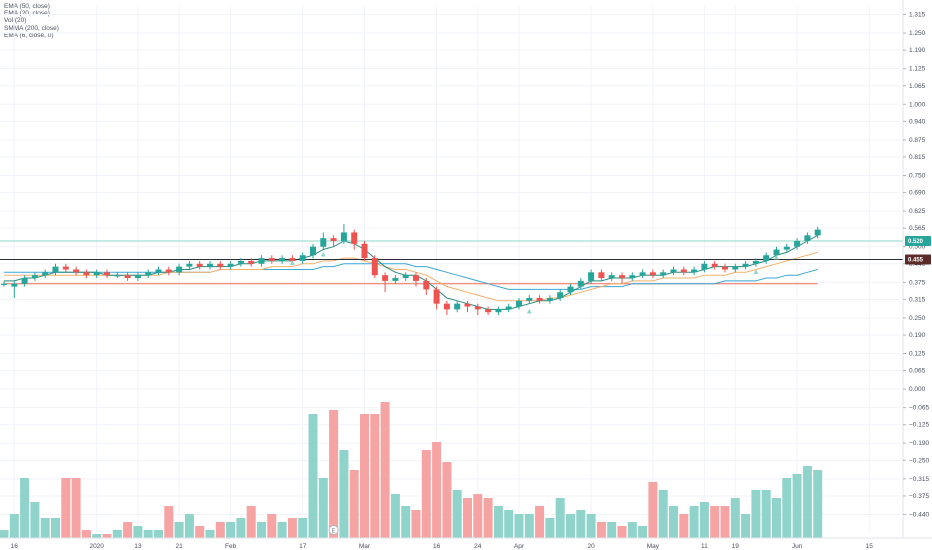 Image resolution: width=932 pixels, height=550 pixels. I want to click on last-price-tag, so click(918, 241).